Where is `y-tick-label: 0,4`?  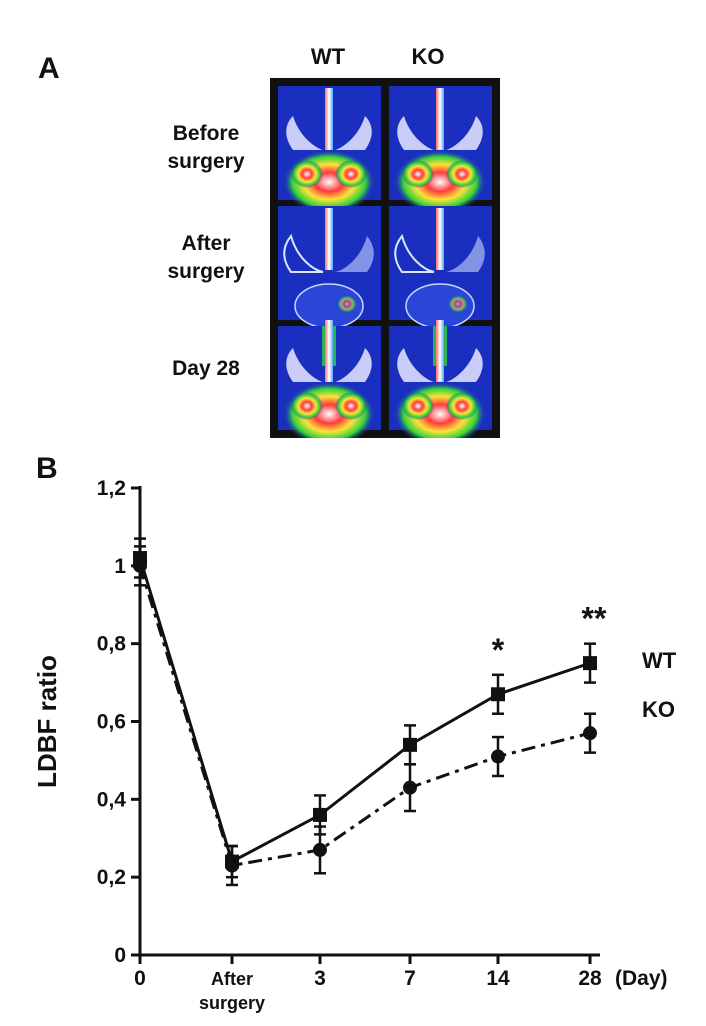 y-tick-label: 0,4 is located at coordinates (112, 799).